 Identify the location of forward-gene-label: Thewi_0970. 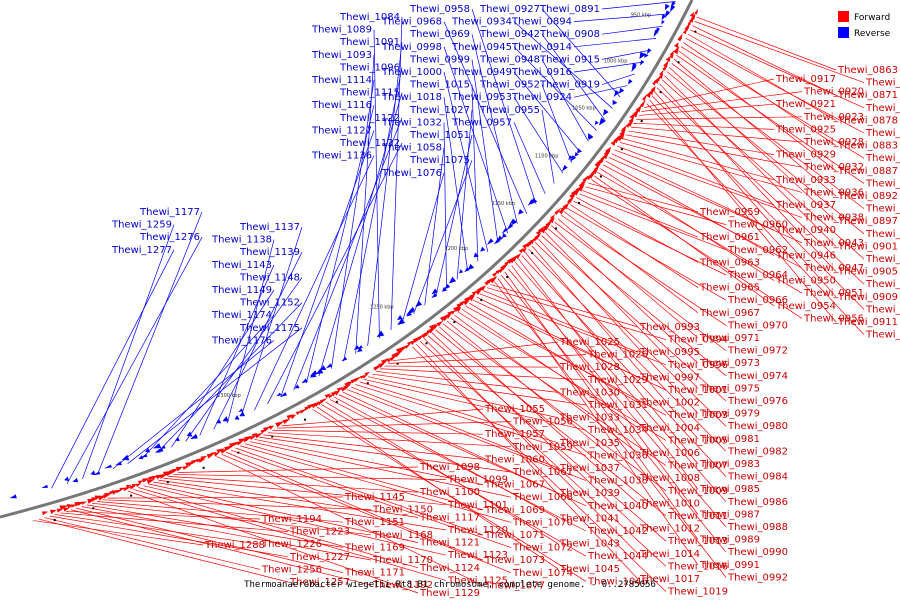
(757, 325).